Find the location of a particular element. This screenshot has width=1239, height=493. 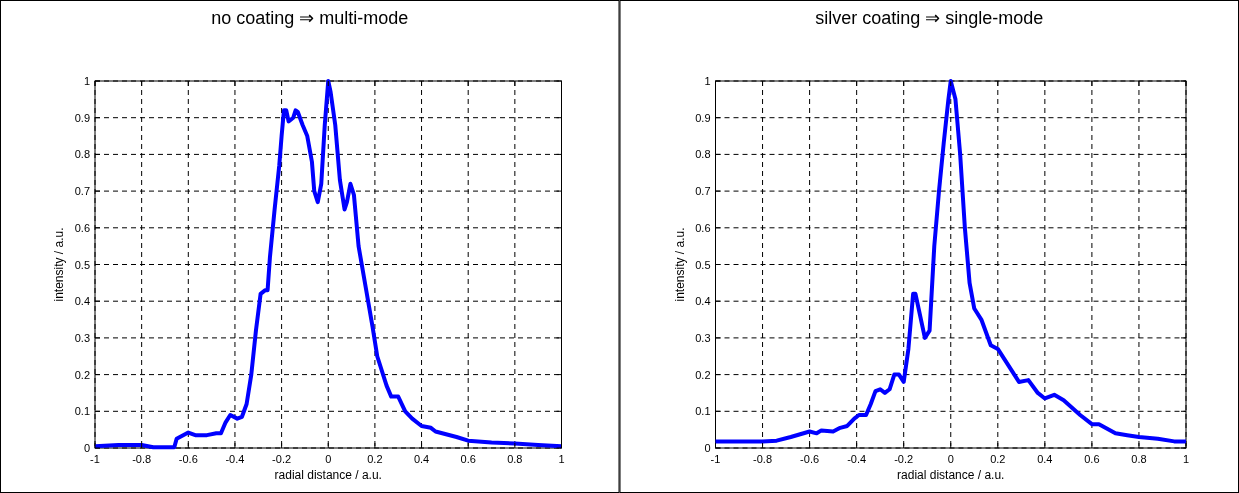

chart-title: silver coating ⇒ single-mode is located at coordinates (929, 18).